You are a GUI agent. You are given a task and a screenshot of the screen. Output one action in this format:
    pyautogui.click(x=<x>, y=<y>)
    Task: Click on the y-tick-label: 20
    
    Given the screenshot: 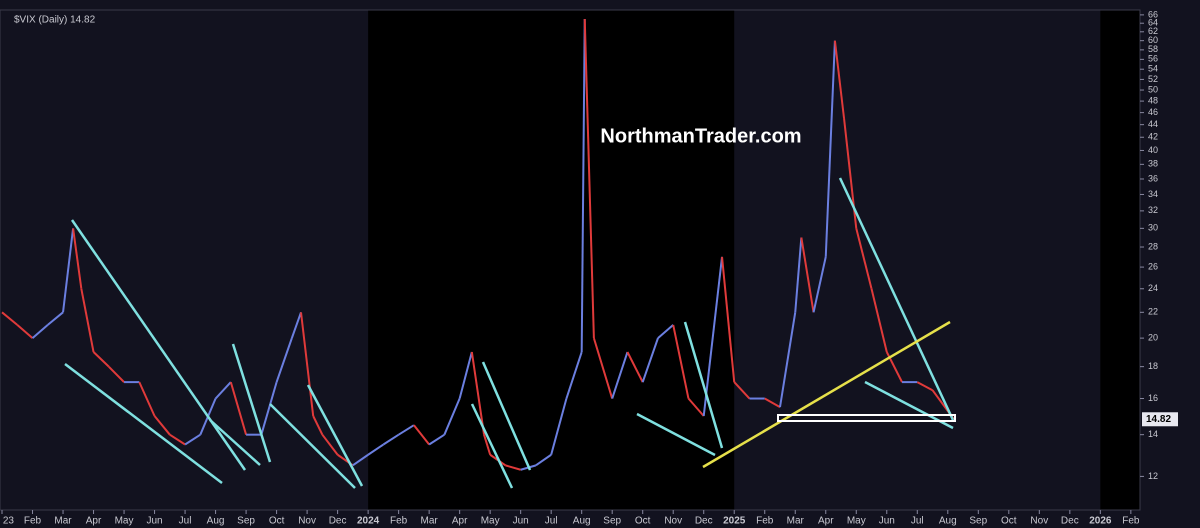 What is the action you would take?
    pyautogui.click(x=1153, y=337)
    